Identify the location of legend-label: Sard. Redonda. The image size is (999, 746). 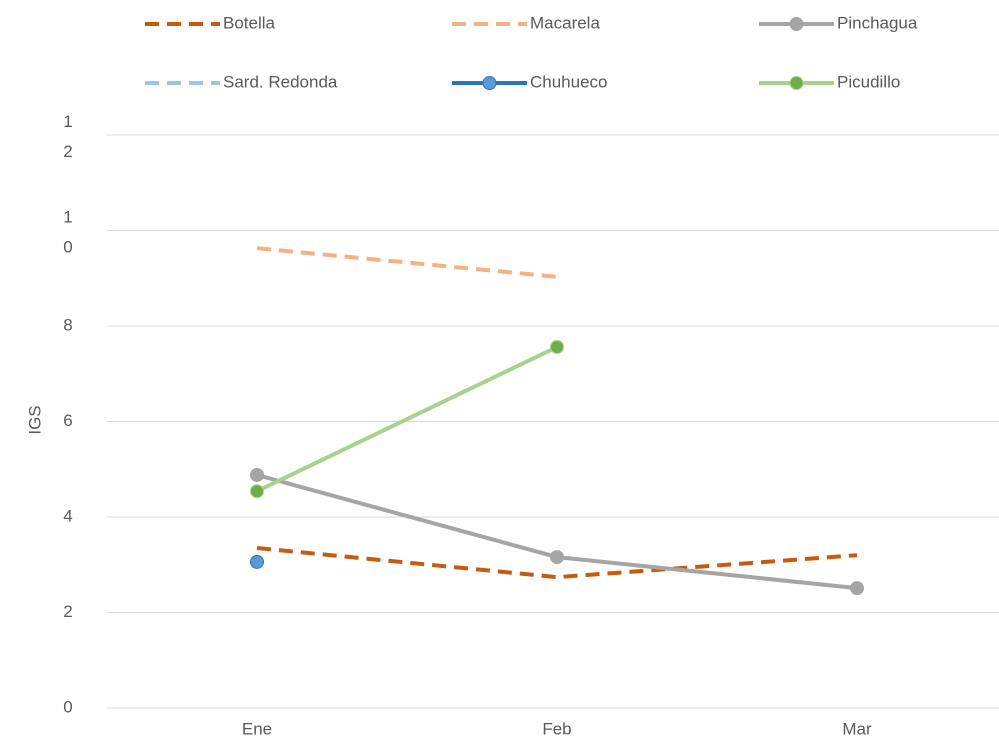
(280, 81).